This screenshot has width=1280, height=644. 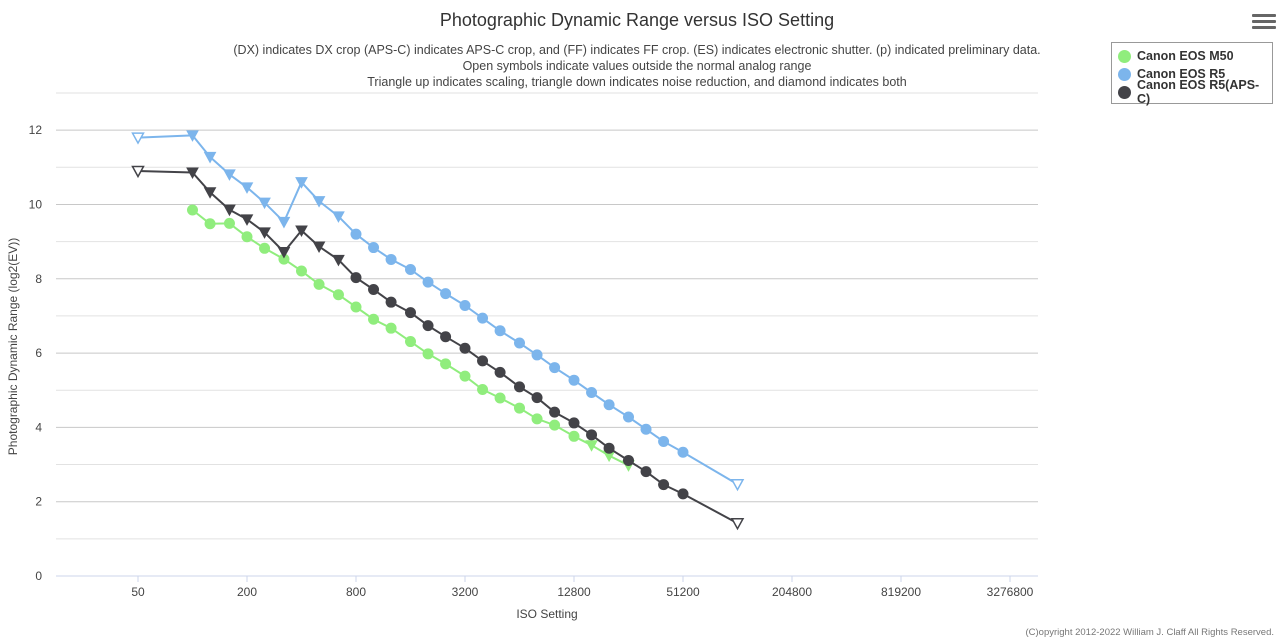 I want to click on legend-item-canon-eos-r5-aps-c: Canon EOS R5(APS-C), so click(x=1195, y=92).